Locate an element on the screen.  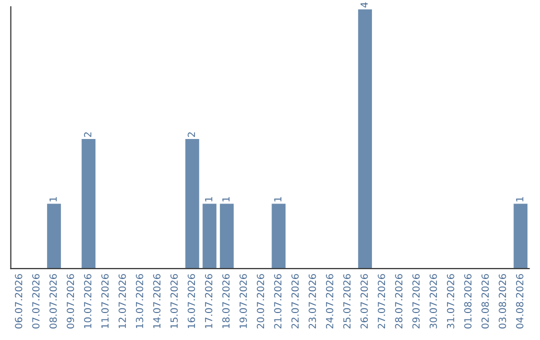
x-tick-label: 08.07.2026 is located at coordinates (53, 301).